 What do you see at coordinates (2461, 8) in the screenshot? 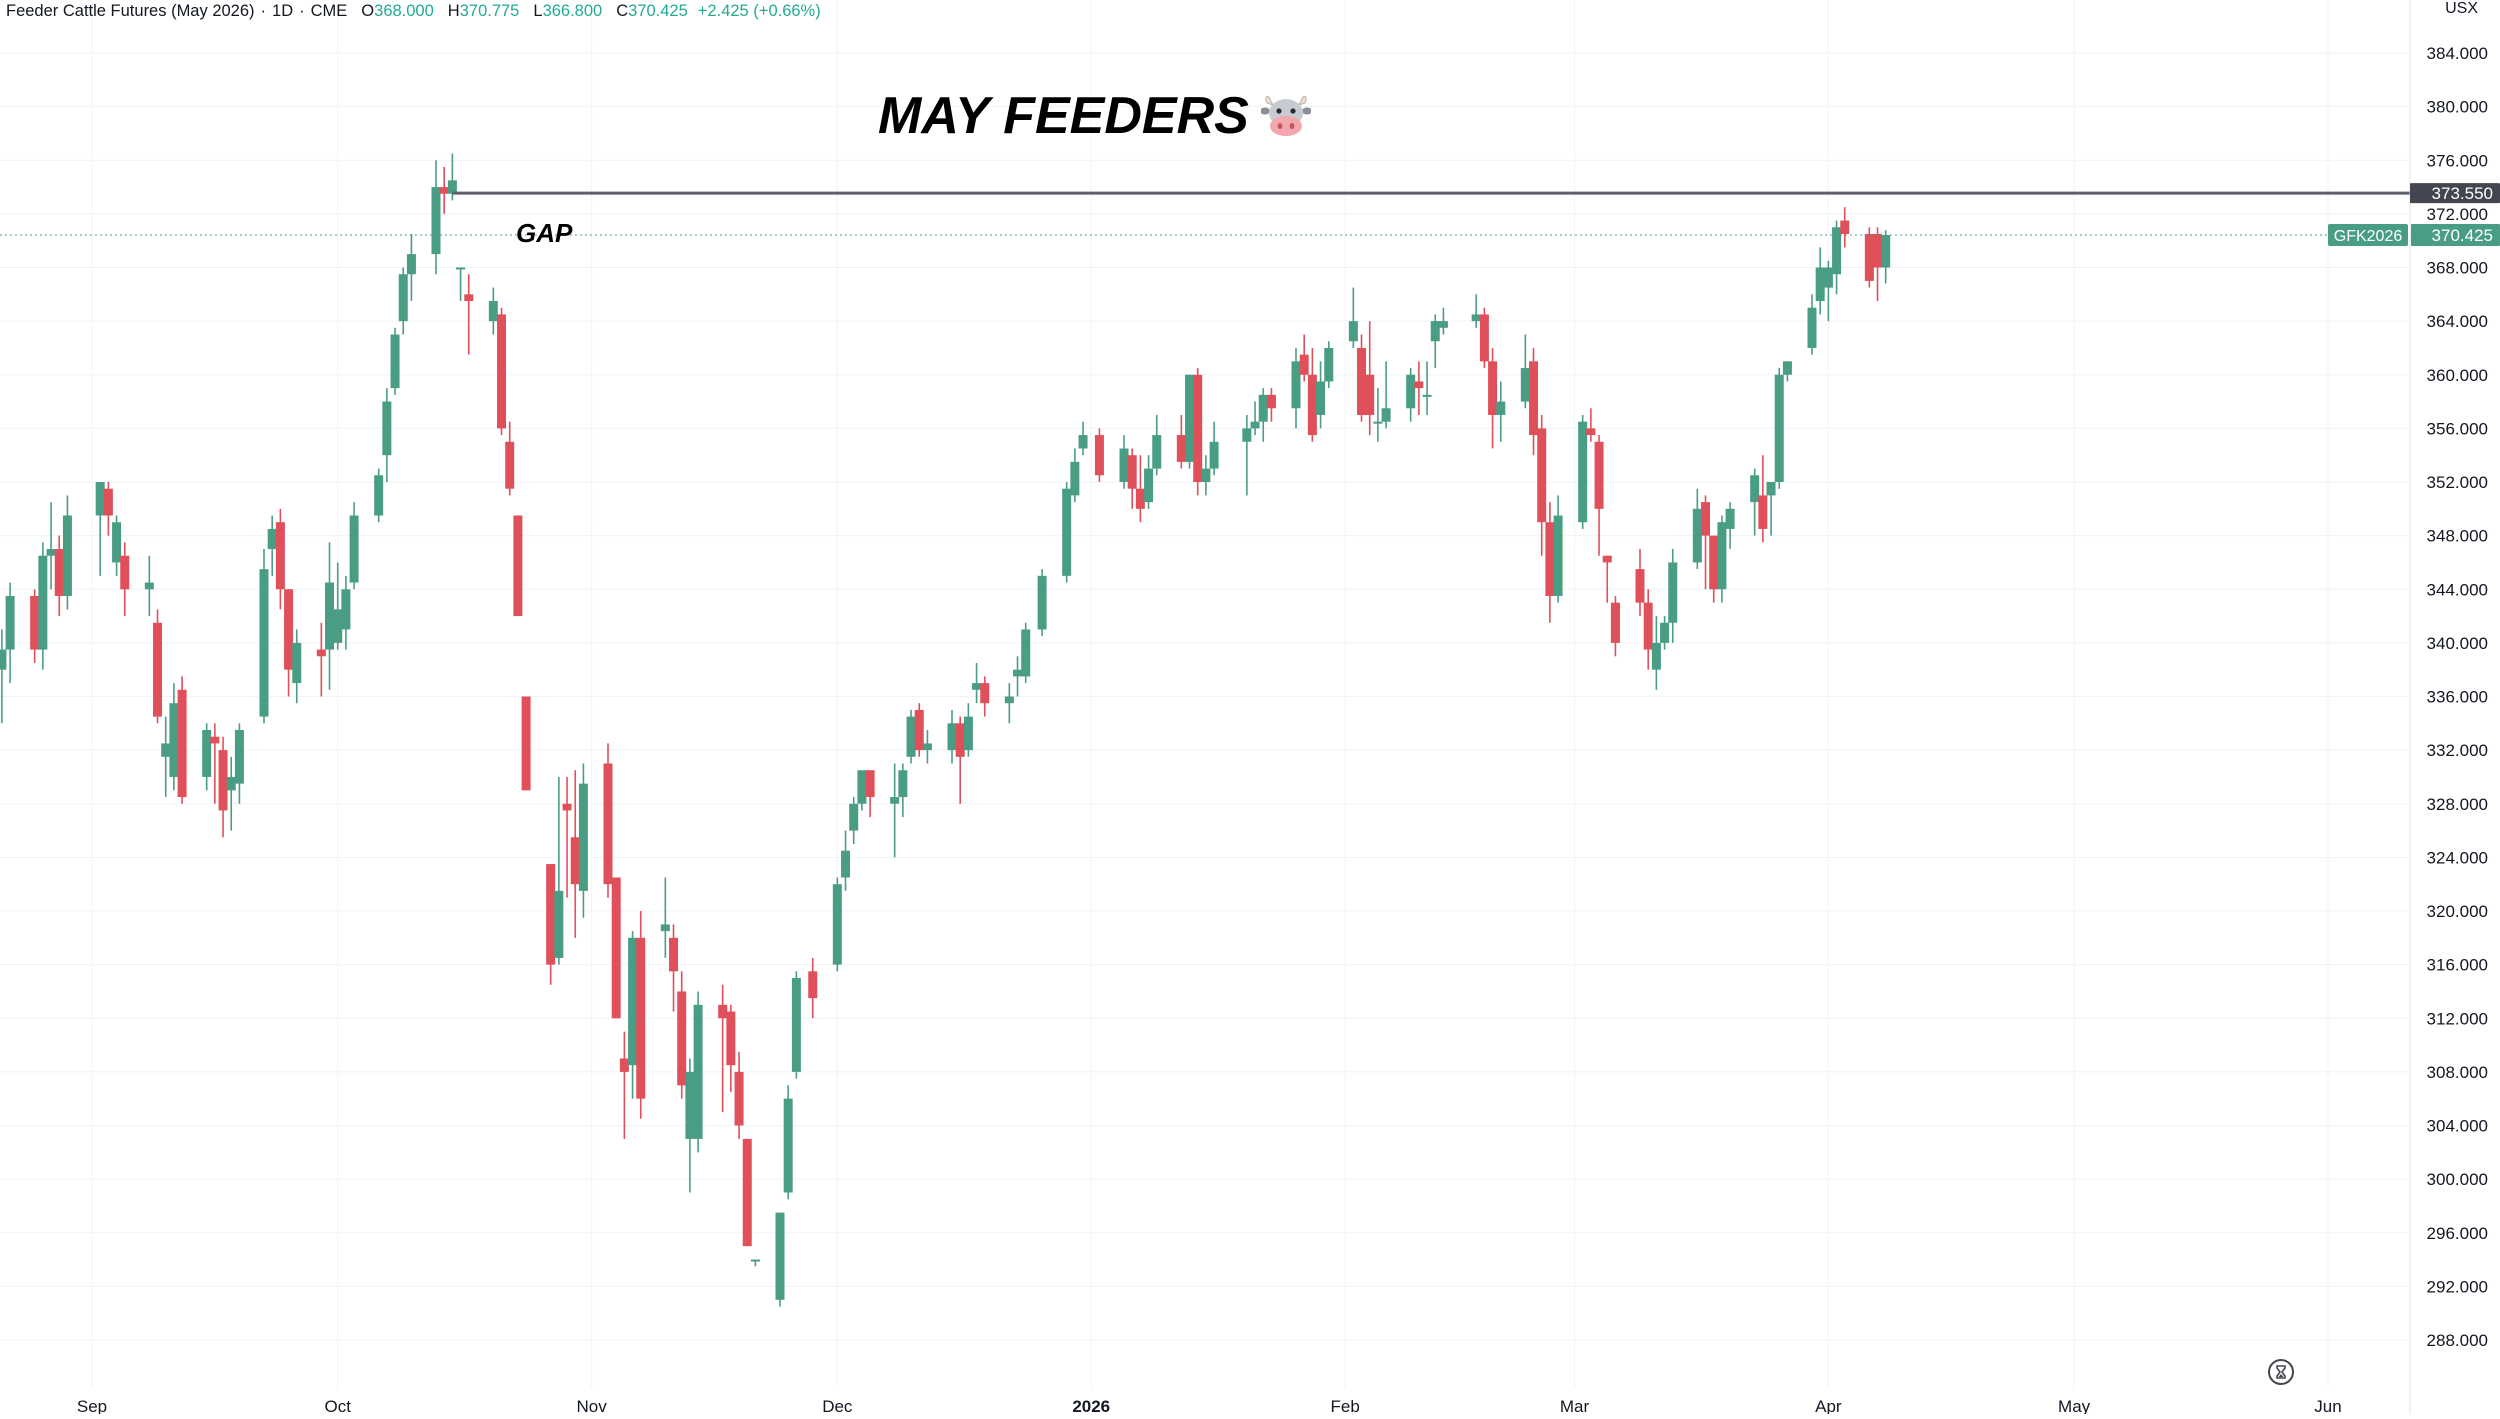
I see `currency-label: USX` at bounding box center [2461, 8].